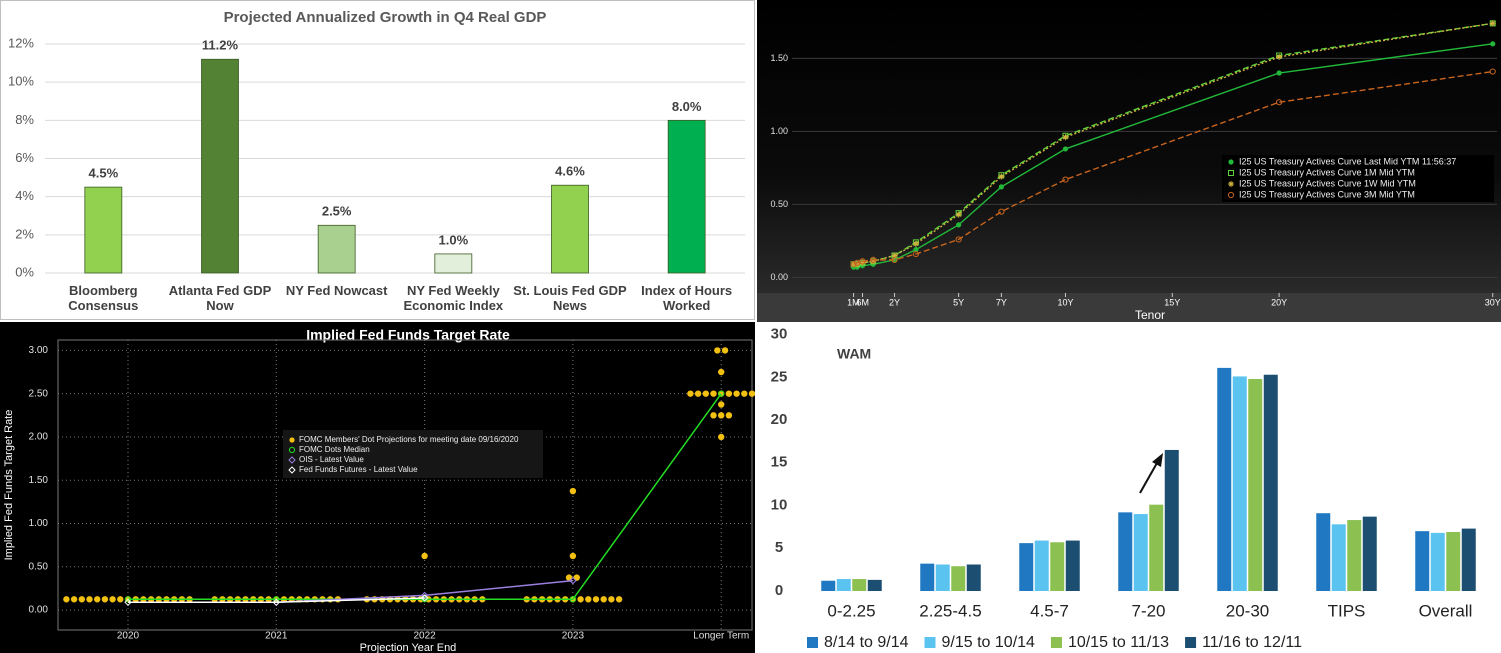  What do you see at coordinates (1157, 460) in the screenshot?
I see `arrow-head` at bounding box center [1157, 460].